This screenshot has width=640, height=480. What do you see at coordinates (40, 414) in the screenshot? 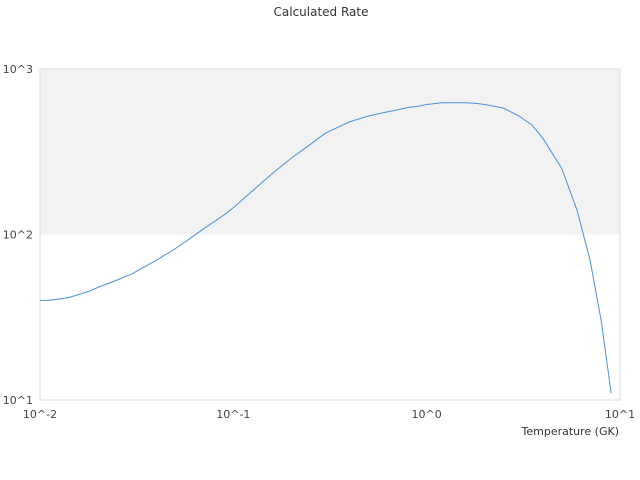
I see `x-tick-label: 10^-2` at bounding box center [40, 414].